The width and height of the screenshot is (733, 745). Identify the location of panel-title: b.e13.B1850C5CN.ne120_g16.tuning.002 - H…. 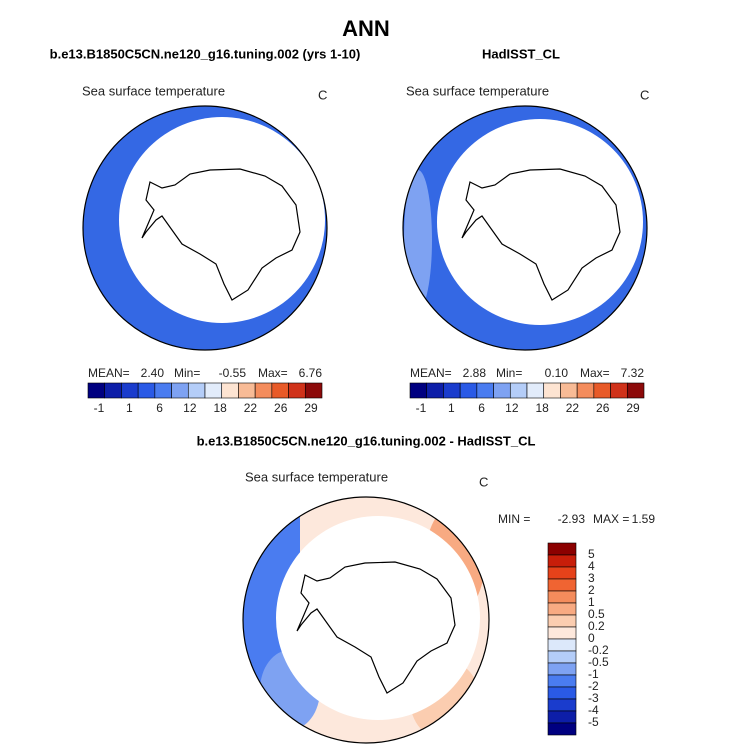
(366, 440).